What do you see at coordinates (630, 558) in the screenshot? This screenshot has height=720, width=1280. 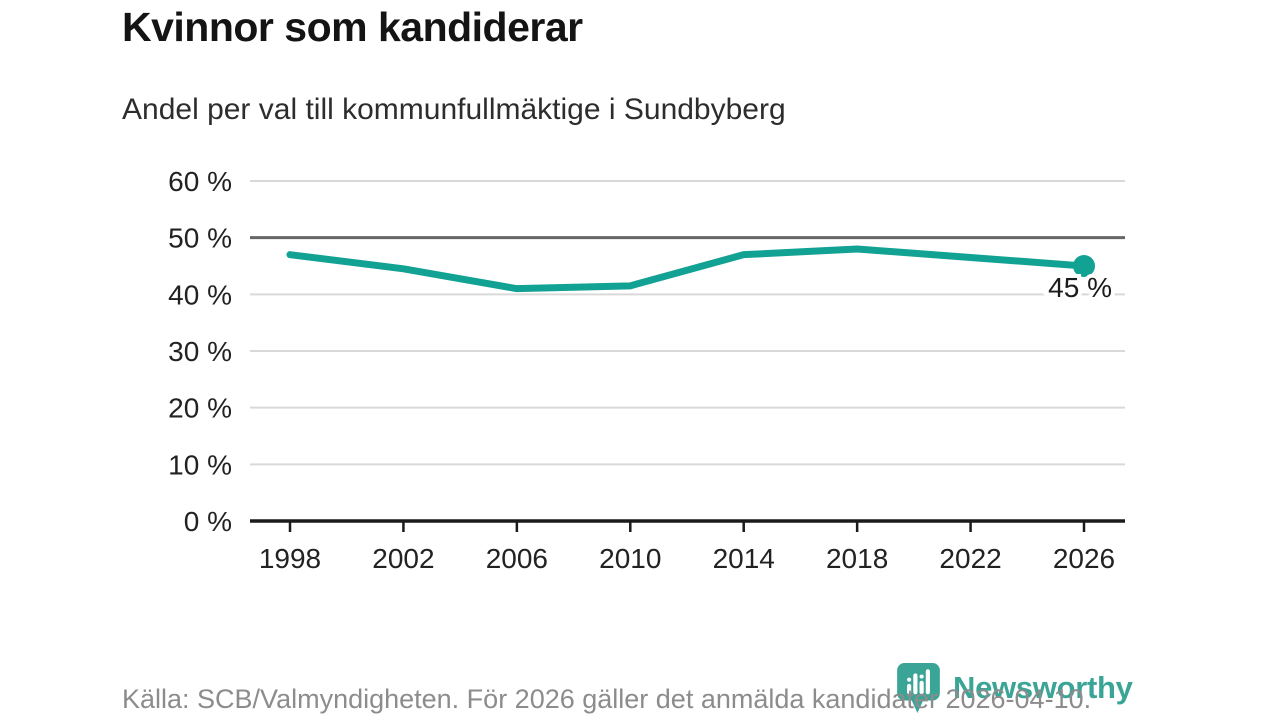 I see `x-tick-label: 2010` at bounding box center [630, 558].